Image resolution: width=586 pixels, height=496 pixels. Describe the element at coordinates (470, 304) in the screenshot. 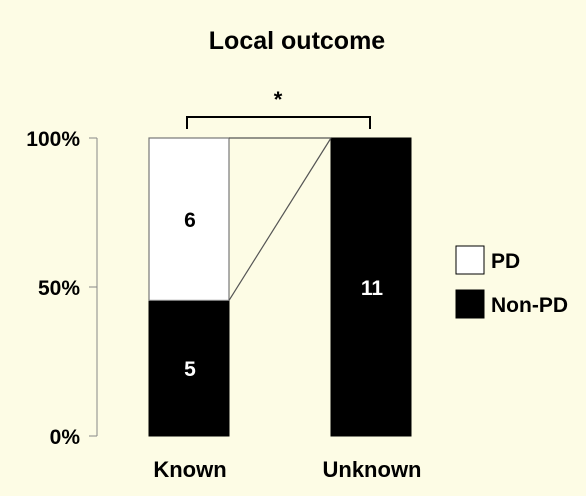

I see `legend-swatch-non-pd` at that location.